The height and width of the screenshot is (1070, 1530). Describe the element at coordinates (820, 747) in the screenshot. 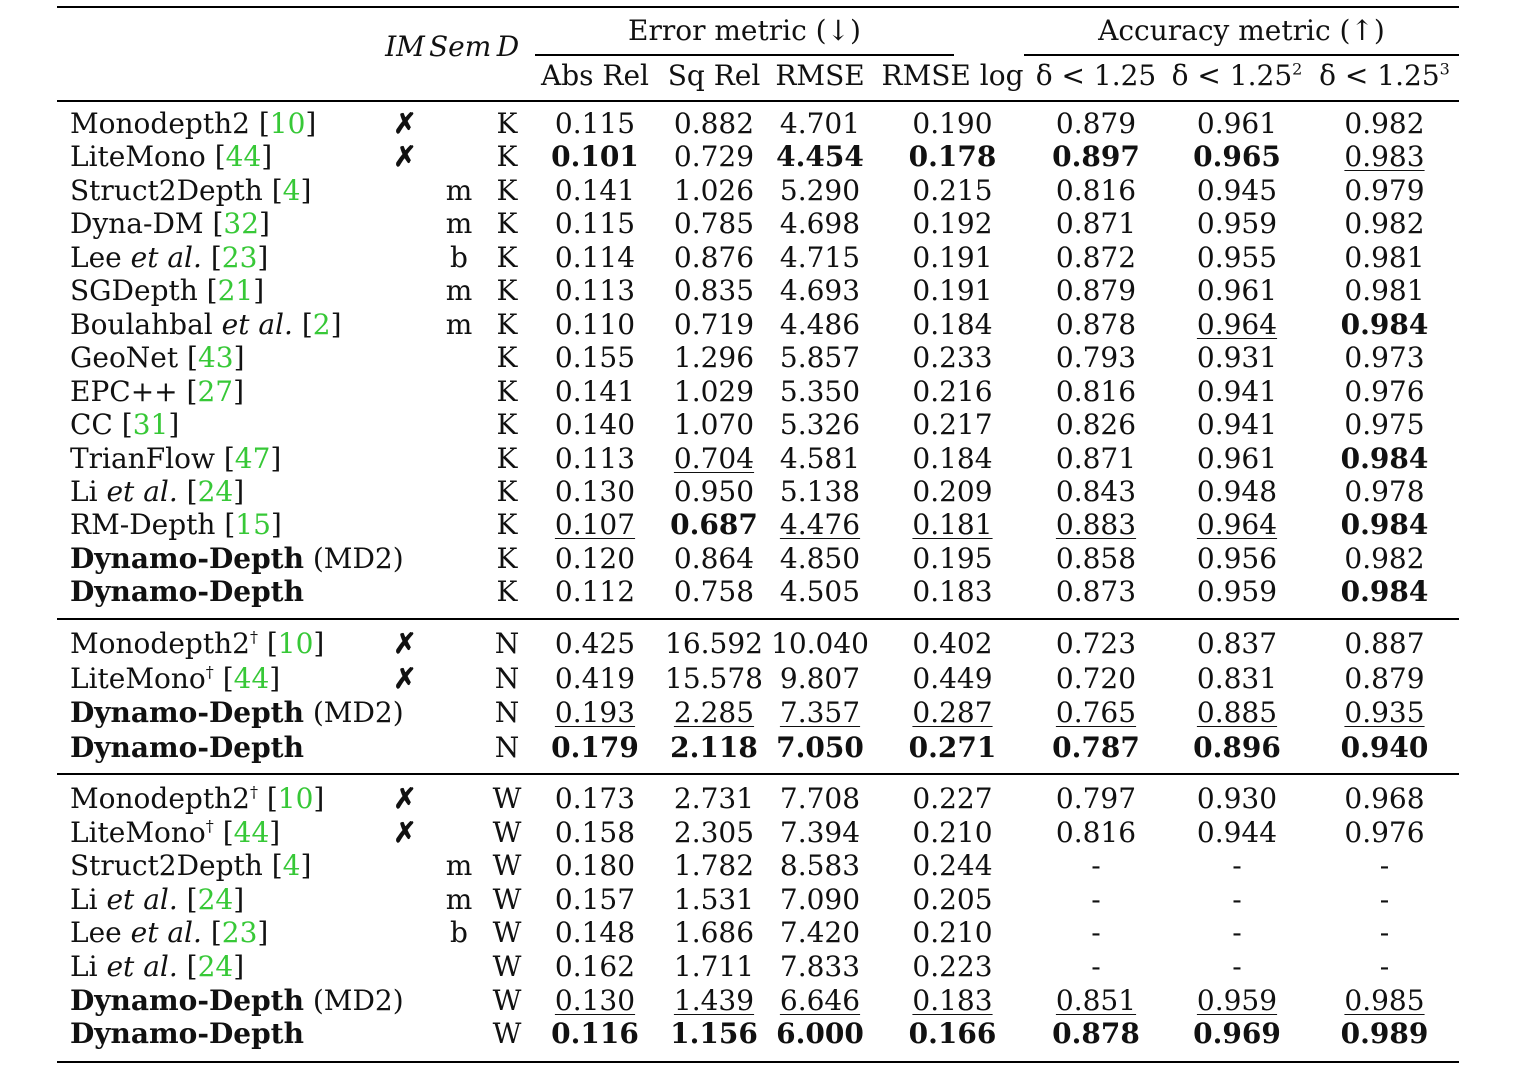

I see `metric-cell: 7.050` at that location.